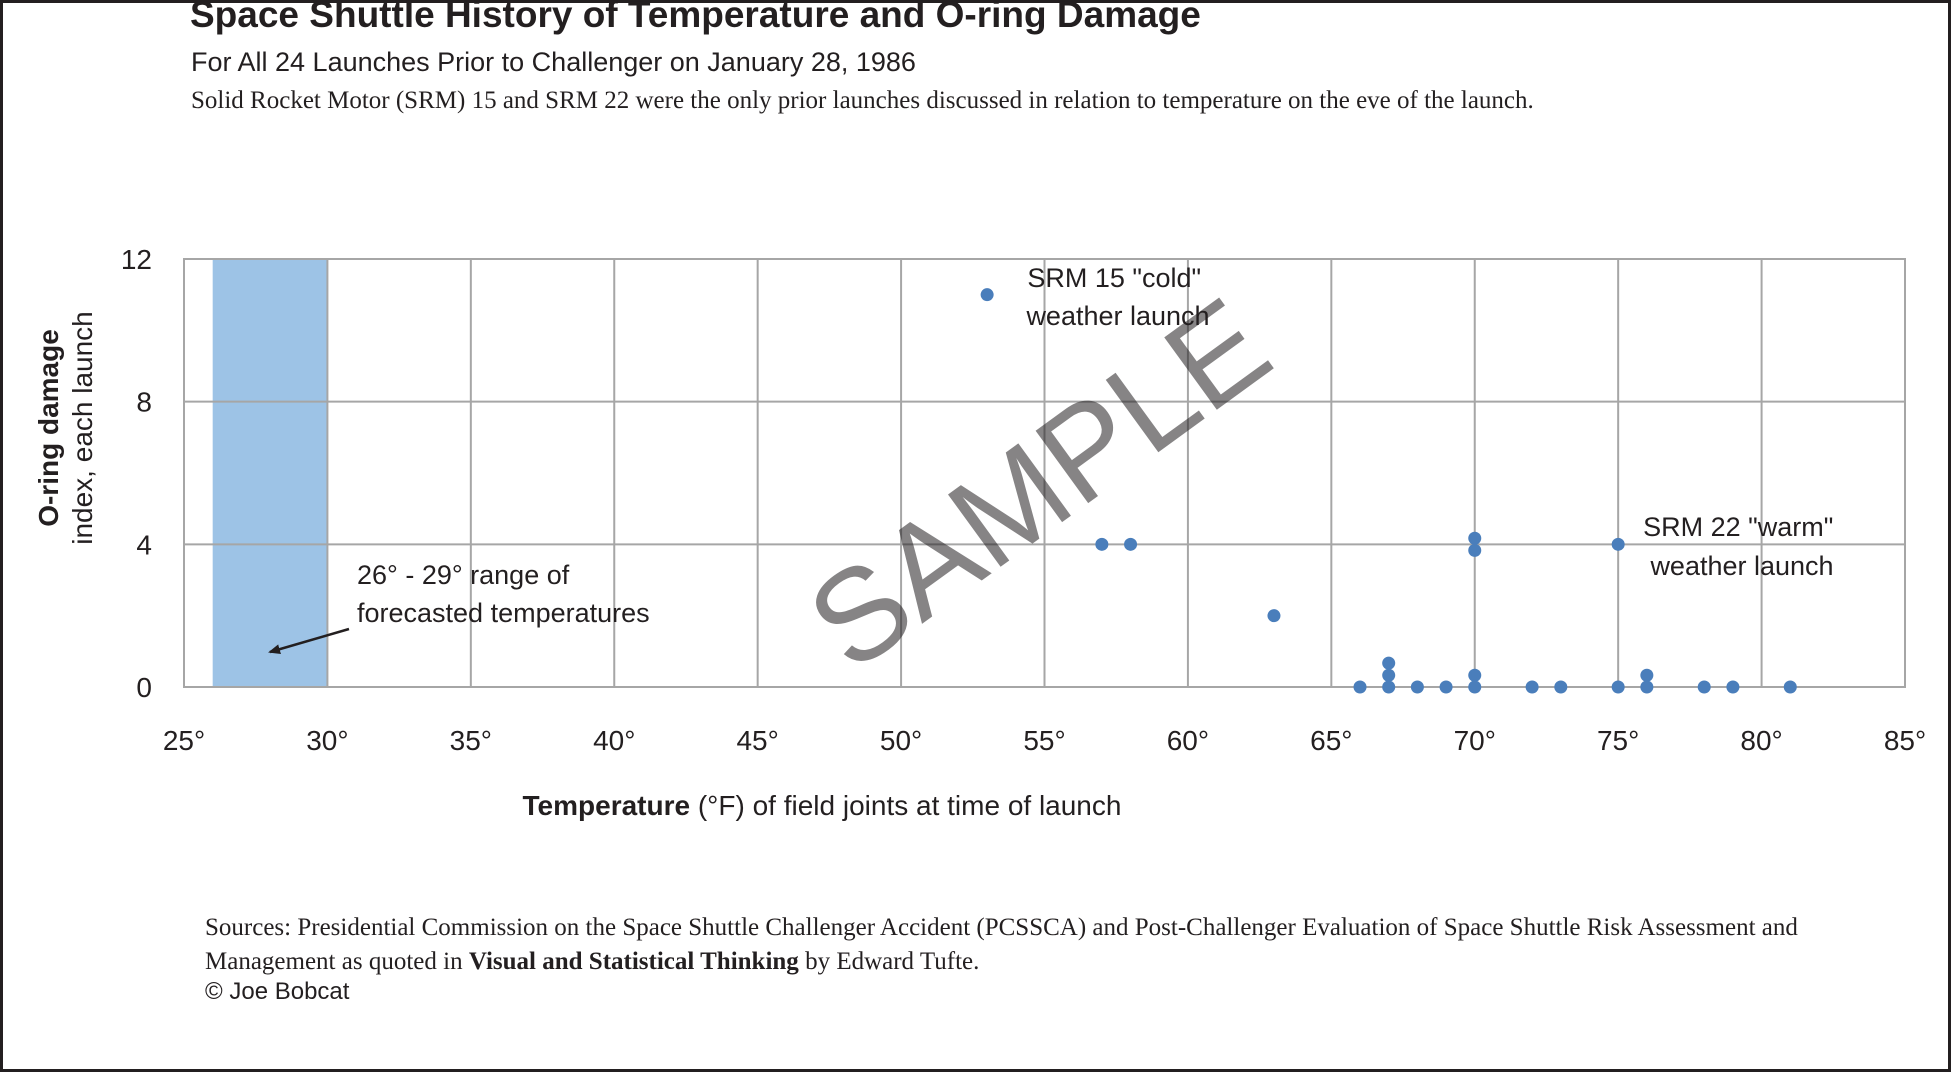 This screenshot has height=1072, width=1951. Describe the element at coordinates (1761, 740) in the screenshot. I see `x-tick-label: 80°` at that location.